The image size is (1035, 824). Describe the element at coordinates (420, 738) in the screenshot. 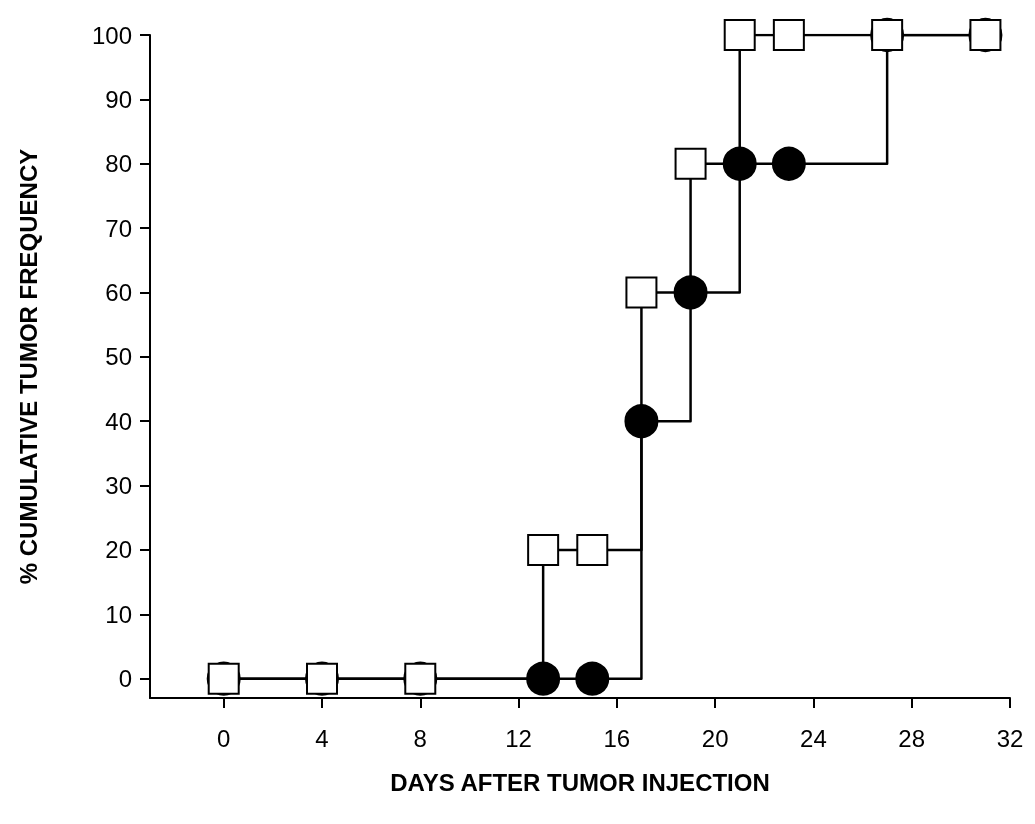

I see `x-tick-label: 8` at that location.